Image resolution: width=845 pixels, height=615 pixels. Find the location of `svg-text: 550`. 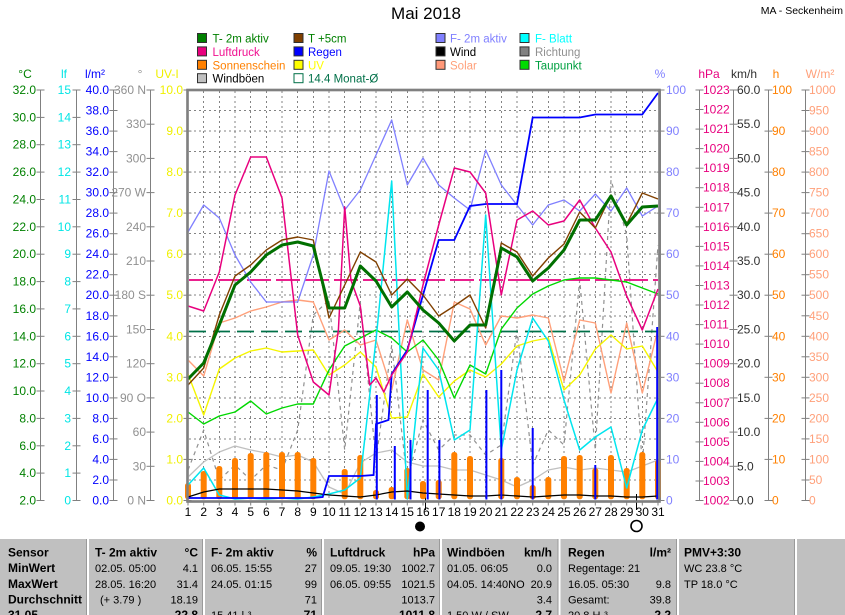

svg-text: 550 is located at coordinates (819, 275).